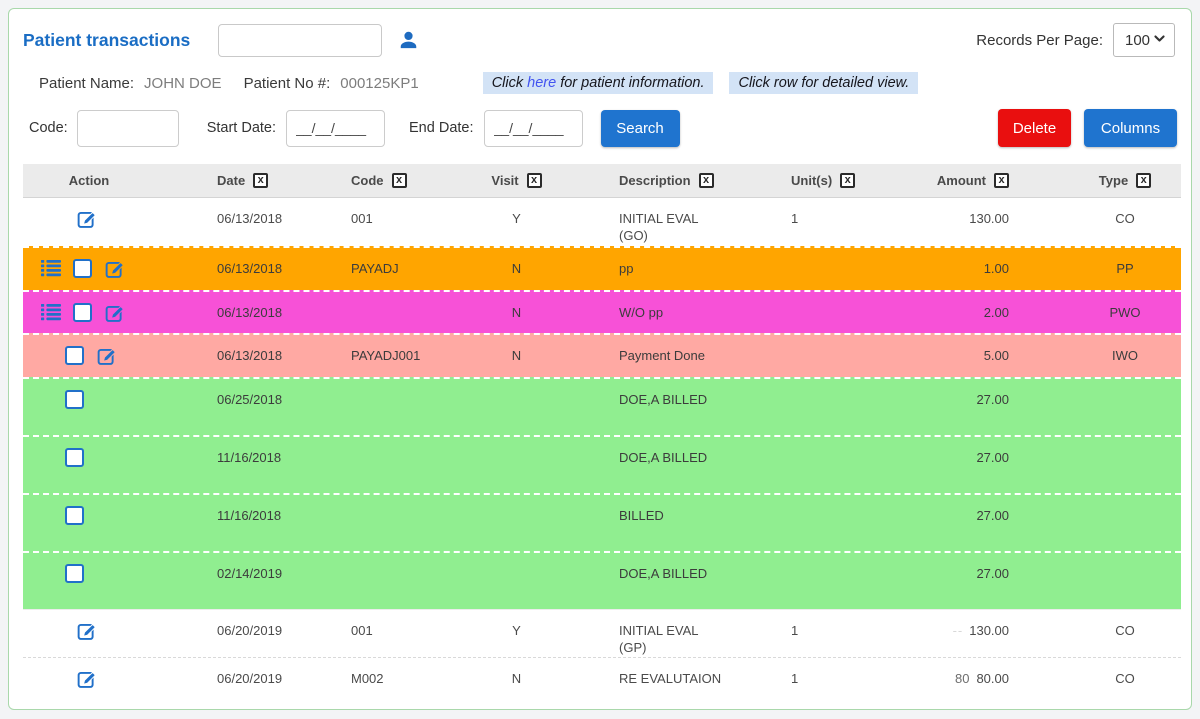 Image resolution: width=1200 pixels, height=719 pixels. I want to click on records-per-page-select: 100, so click(1144, 40).